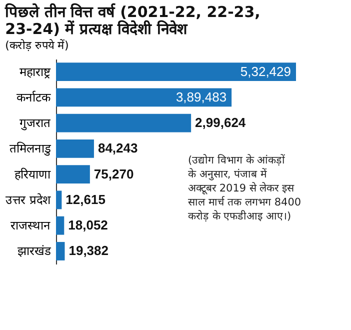 This screenshot has width=351, height=330. I want to click on annotation: (उद्योग विभाग के आंकड़ों के अनुसार, पंजाब में अक्टूबर 2019 से लेकर इस साल मार्च तक लगभग 8400 करोड़ के एफडीआइ आए।), so click(245, 187).